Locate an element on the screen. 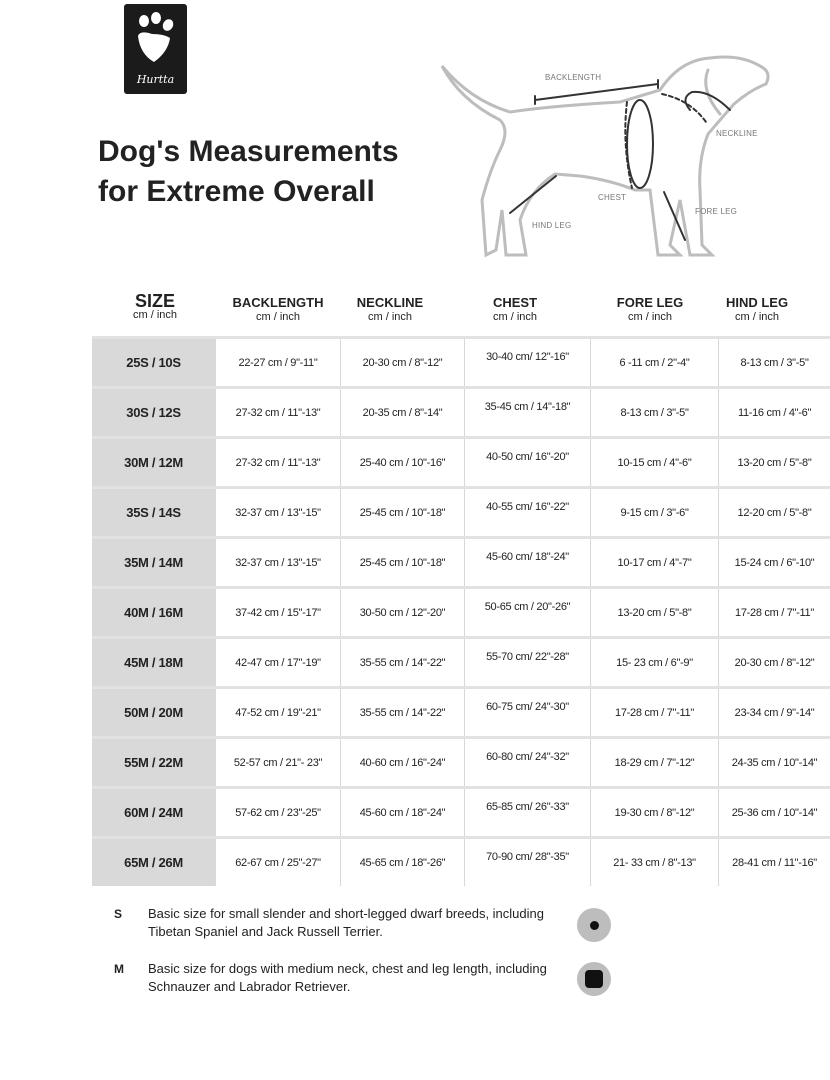  cell-fore-leg: 9-15 cm / 3"-6" is located at coordinates (654, 512).